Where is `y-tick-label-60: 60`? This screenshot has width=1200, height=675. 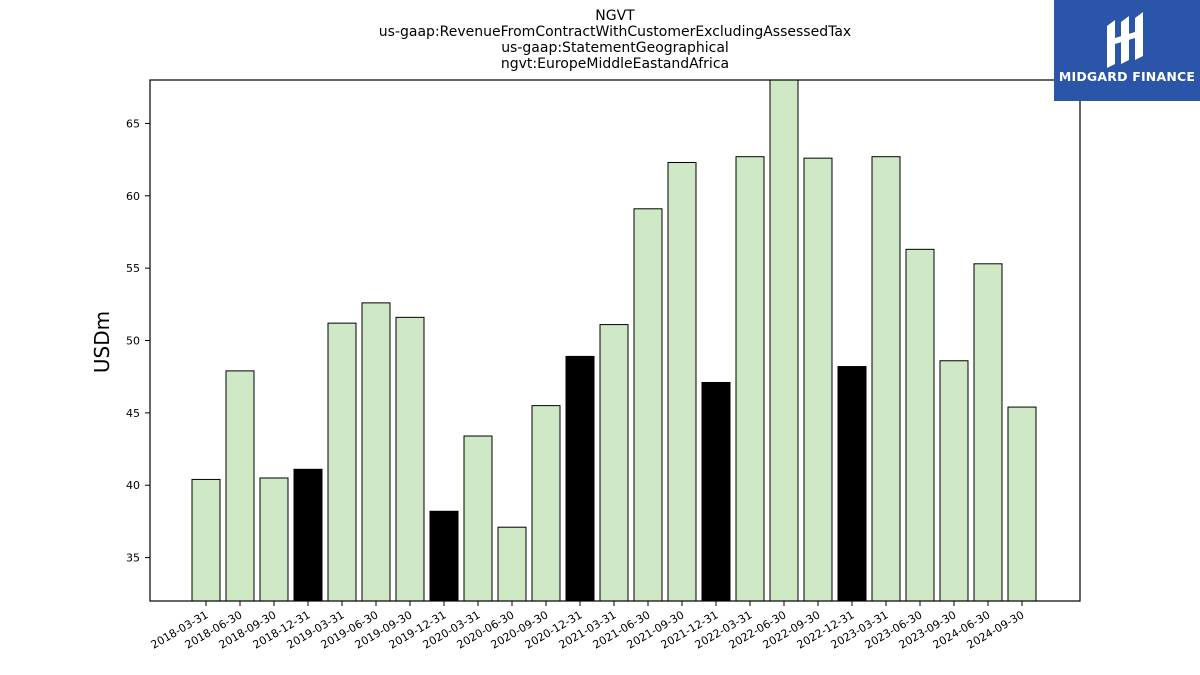
y-tick-label-60: 60 is located at coordinates (133, 196).